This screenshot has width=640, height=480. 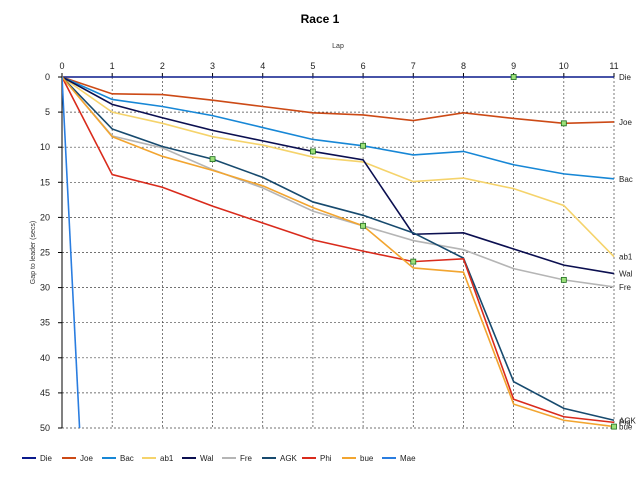 I want to click on end-label-bac: Bac, so click(x=626, y=179).